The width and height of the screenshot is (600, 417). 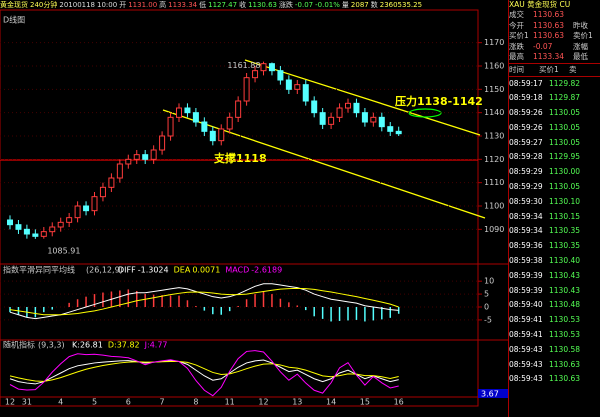 I want to click on legend-name: J:, so click(x=147, y=345).